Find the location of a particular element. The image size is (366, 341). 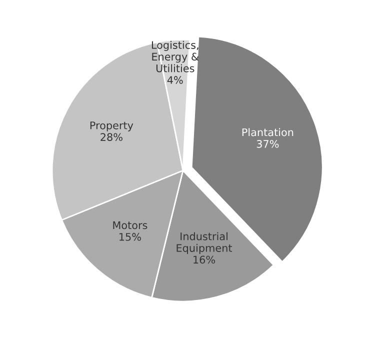

data-label: 28% is located at coordinates (111, 137).